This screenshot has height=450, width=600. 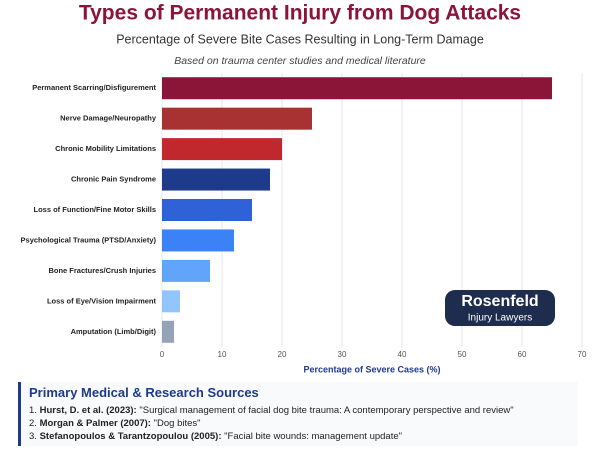 What do you see at coordinates (94, 87) in the screenshot?
I see `y-tick-label: Permanent Scarring/Disfigurement` at bounding box center [94, 87].